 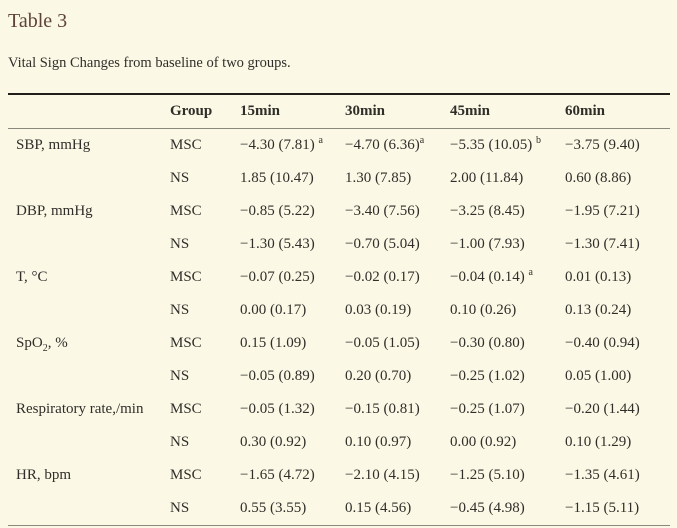 I want to click on header-cell-empty, so click(x=89, y=111).